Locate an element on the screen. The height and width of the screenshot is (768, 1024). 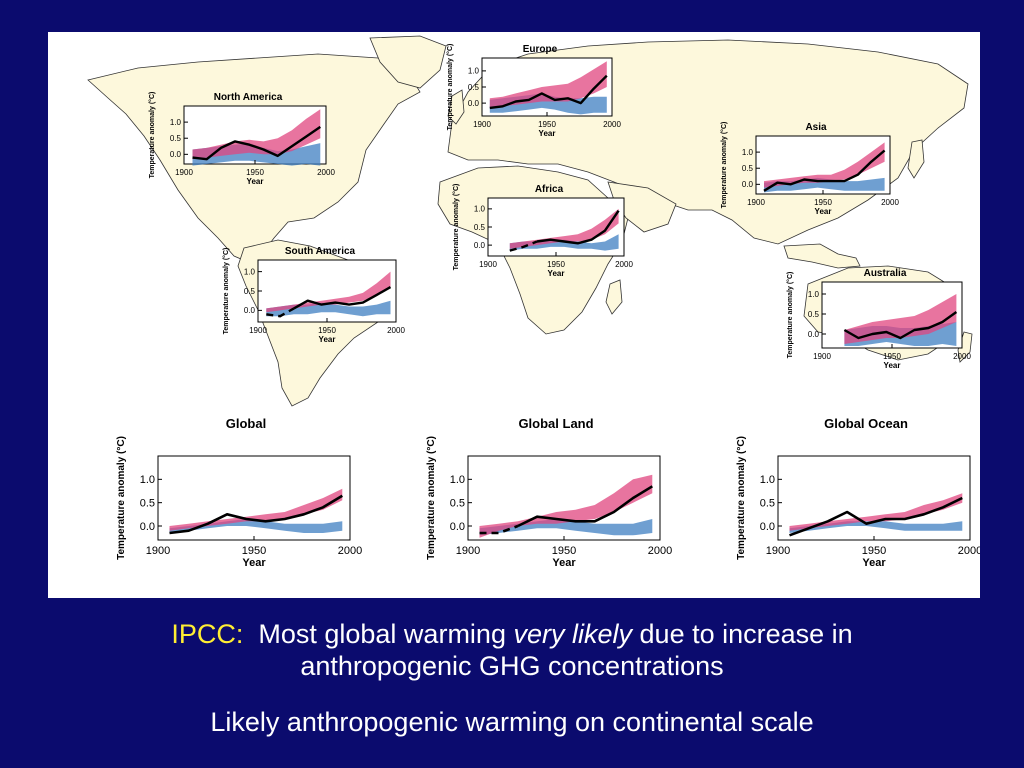
land-great-britain is located at coordinates (456, 107).